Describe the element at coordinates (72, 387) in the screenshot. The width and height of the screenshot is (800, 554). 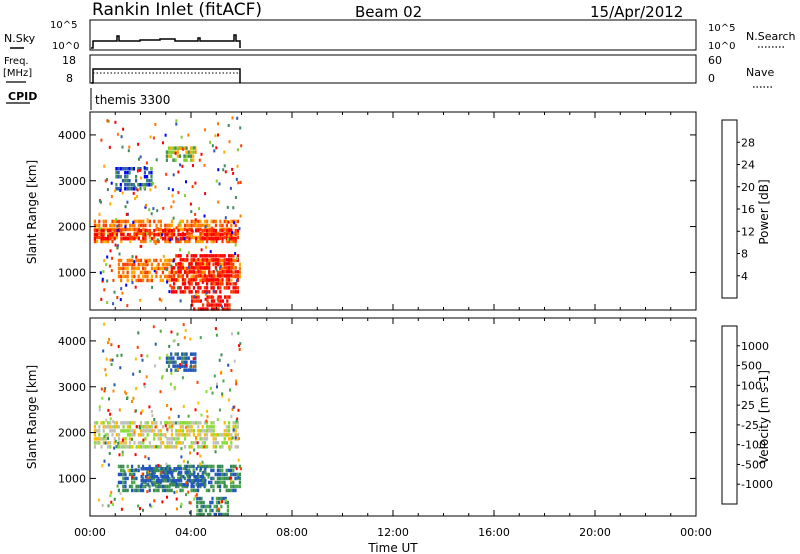
I see `y-tick-label: 3000` at that location.